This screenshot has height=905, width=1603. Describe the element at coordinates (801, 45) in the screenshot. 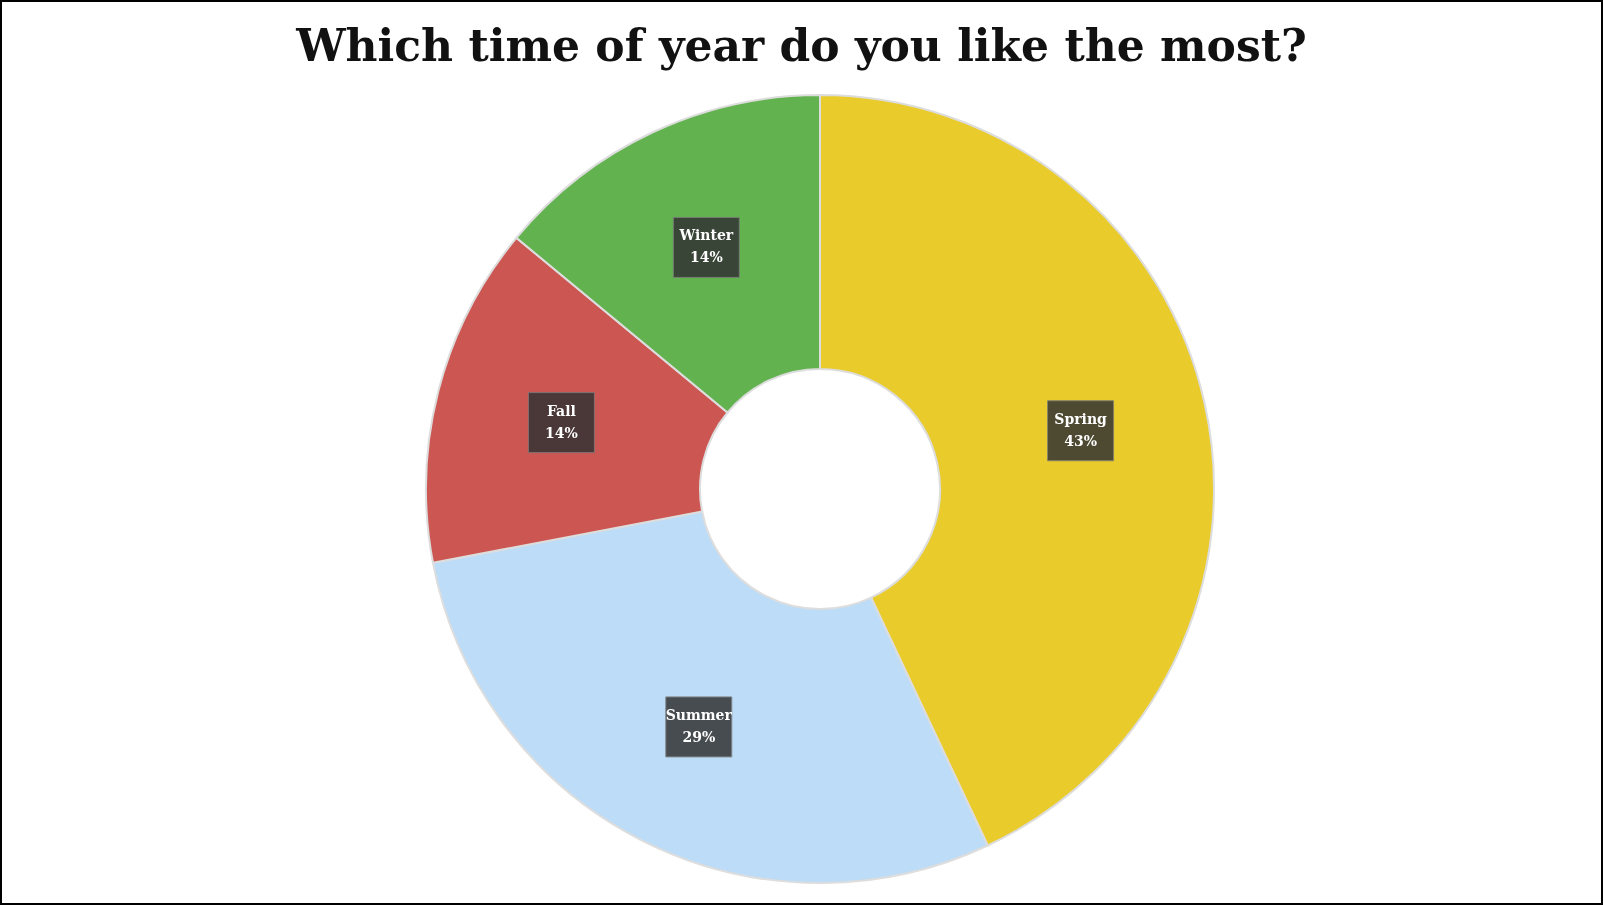

I see `chart-title: Which time of year do you like the most?` at that location.